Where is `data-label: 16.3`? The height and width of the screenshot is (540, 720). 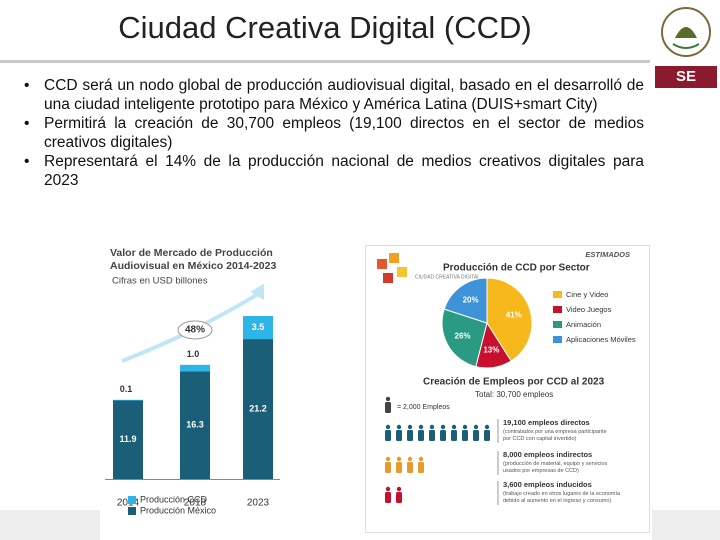 data-label: 16.3 is located at coordinates (195, 425).